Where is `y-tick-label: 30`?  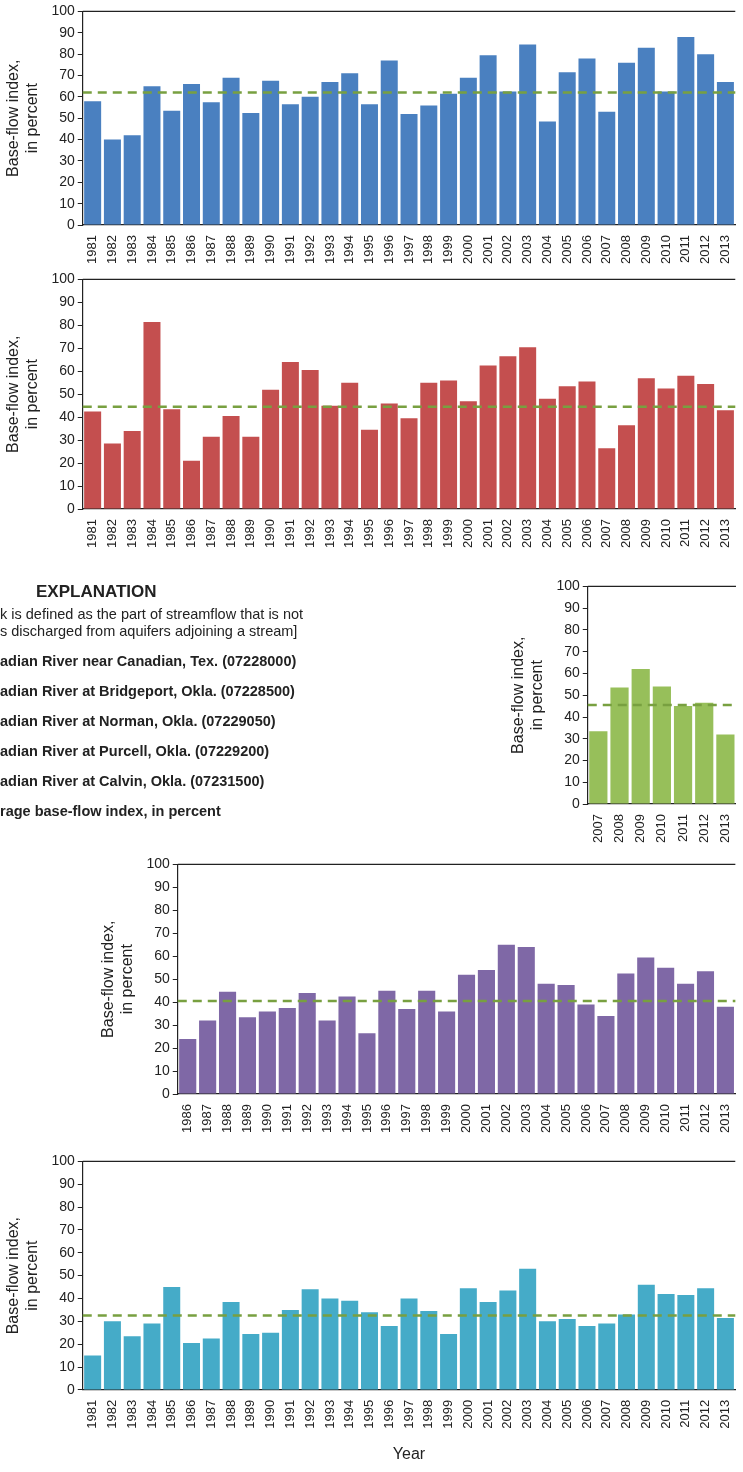 y-tick-label: 30 is located at coordinates (67, 1320).